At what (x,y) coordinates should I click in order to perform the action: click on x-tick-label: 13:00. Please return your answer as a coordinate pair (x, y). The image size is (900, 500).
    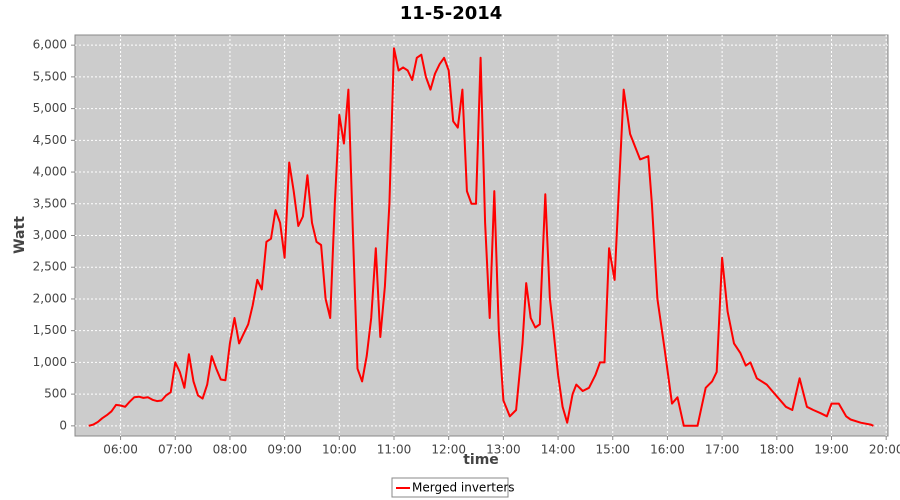
    Looking at the image, I should click on (503, 450).